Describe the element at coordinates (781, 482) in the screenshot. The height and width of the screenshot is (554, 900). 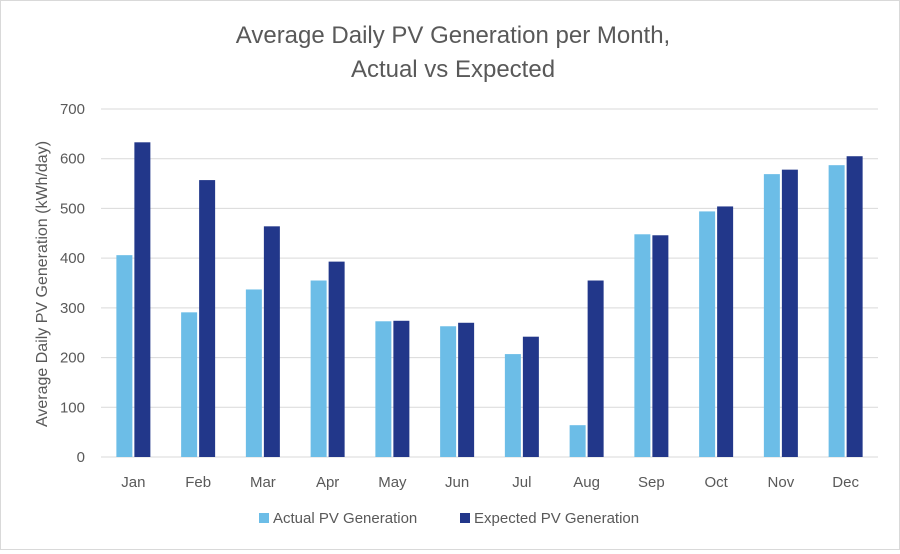
I see `x-tick-label: Nov` at that location.